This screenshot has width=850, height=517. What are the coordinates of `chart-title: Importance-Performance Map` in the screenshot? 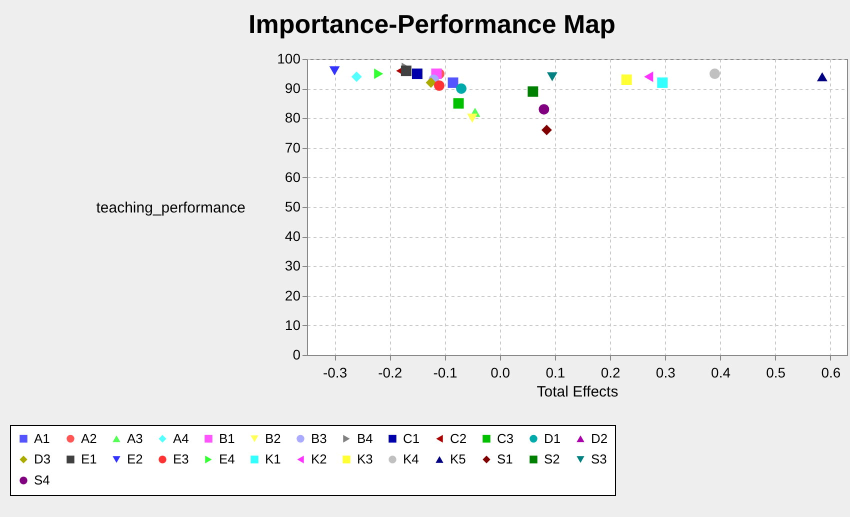 It's located at (432, 24).